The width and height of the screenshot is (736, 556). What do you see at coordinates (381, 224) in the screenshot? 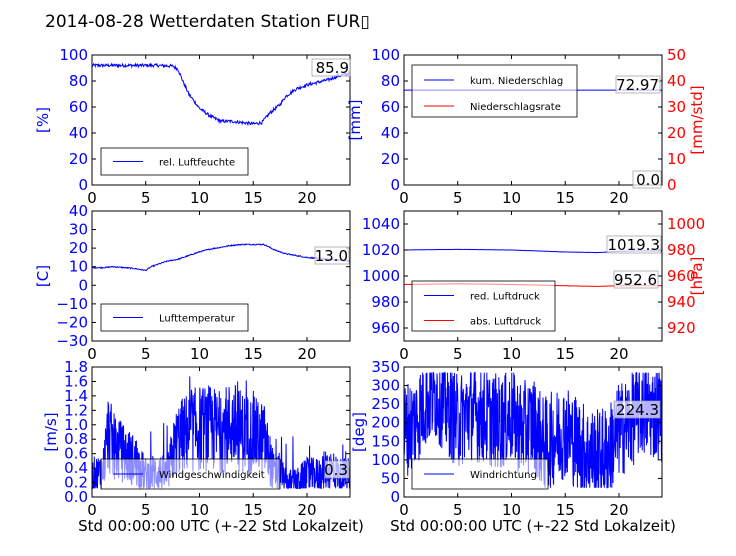
I see `y-tick-label: 1040` at bounding box center [381, 224].